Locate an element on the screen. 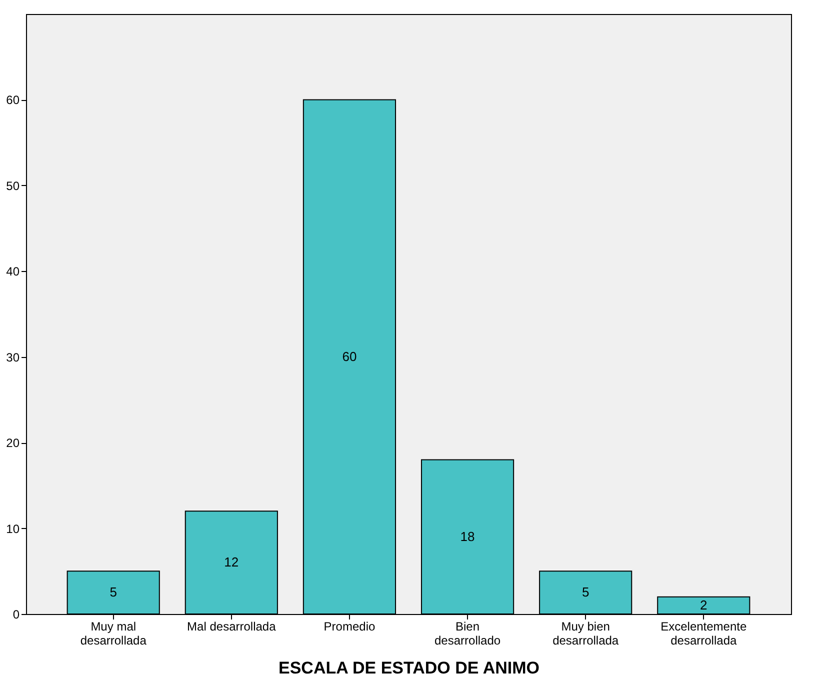 This screenshot has height=690, width=822. data-label: 60 is located at coordinates (349, 356).